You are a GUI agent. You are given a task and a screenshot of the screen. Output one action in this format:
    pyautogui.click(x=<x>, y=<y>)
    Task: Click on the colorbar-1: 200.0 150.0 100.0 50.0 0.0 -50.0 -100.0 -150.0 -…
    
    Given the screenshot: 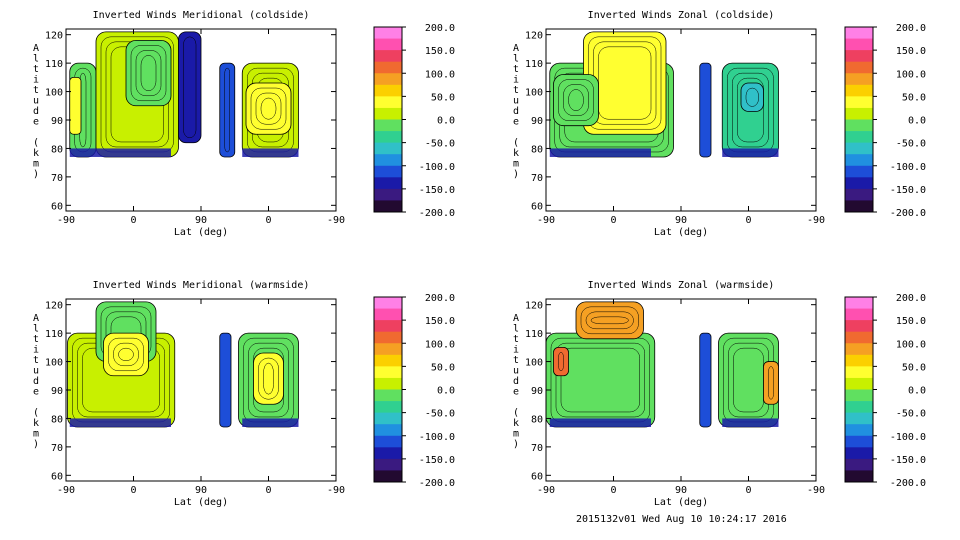 What is the action you would take?
    pyautogui.click(x=414, y=121)
    